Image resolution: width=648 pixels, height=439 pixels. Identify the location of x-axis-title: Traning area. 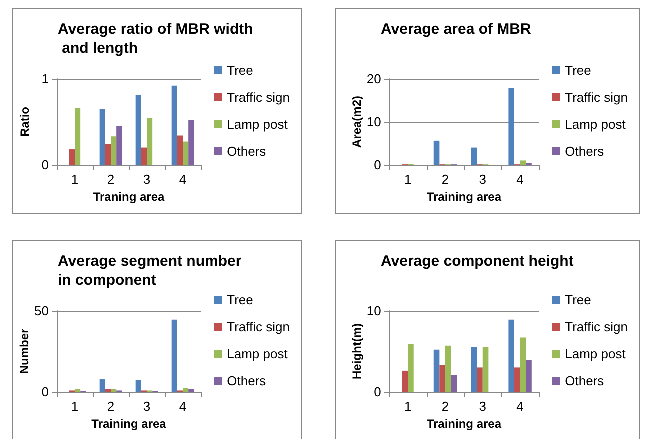
(129, 197).